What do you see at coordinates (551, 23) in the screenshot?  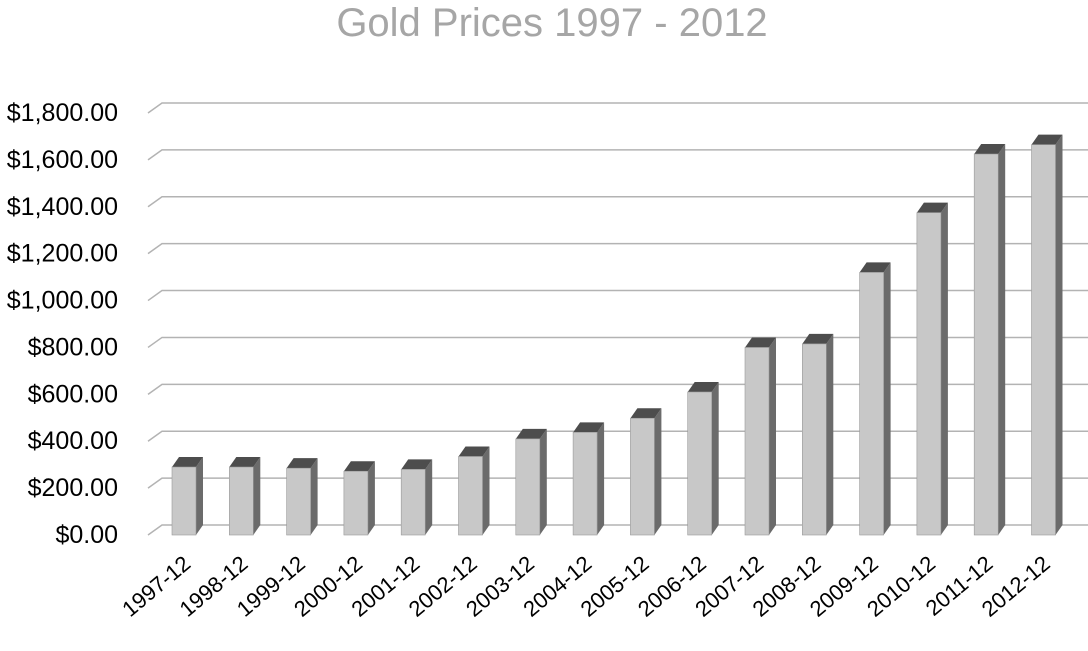 I see `chart-title: Gold Prices 1997 - 2012` at bounding box center [551, 23].